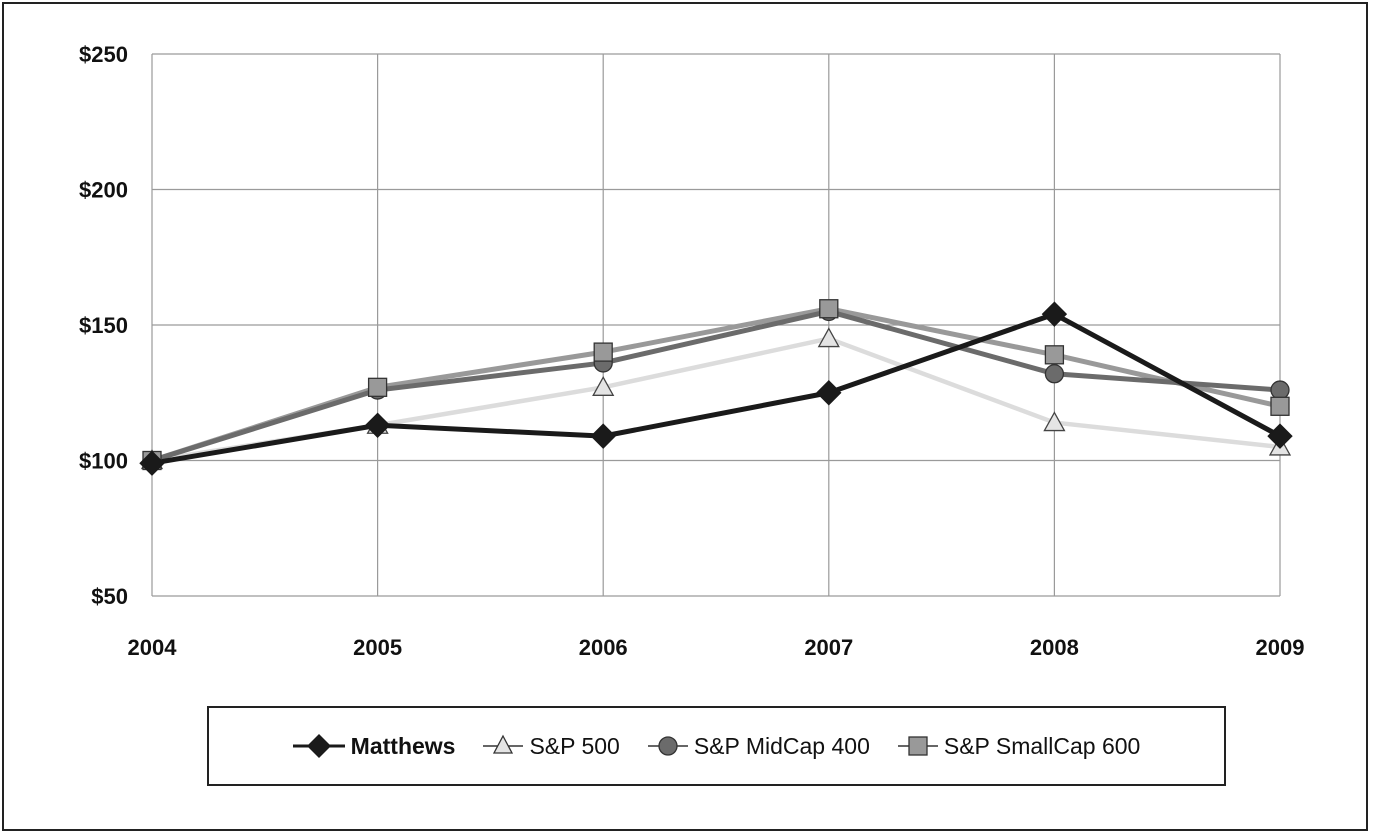 The height and width of the screenshot is (836, 1373). I want to click on x-tick-label: 2009, so click(1280, 647).